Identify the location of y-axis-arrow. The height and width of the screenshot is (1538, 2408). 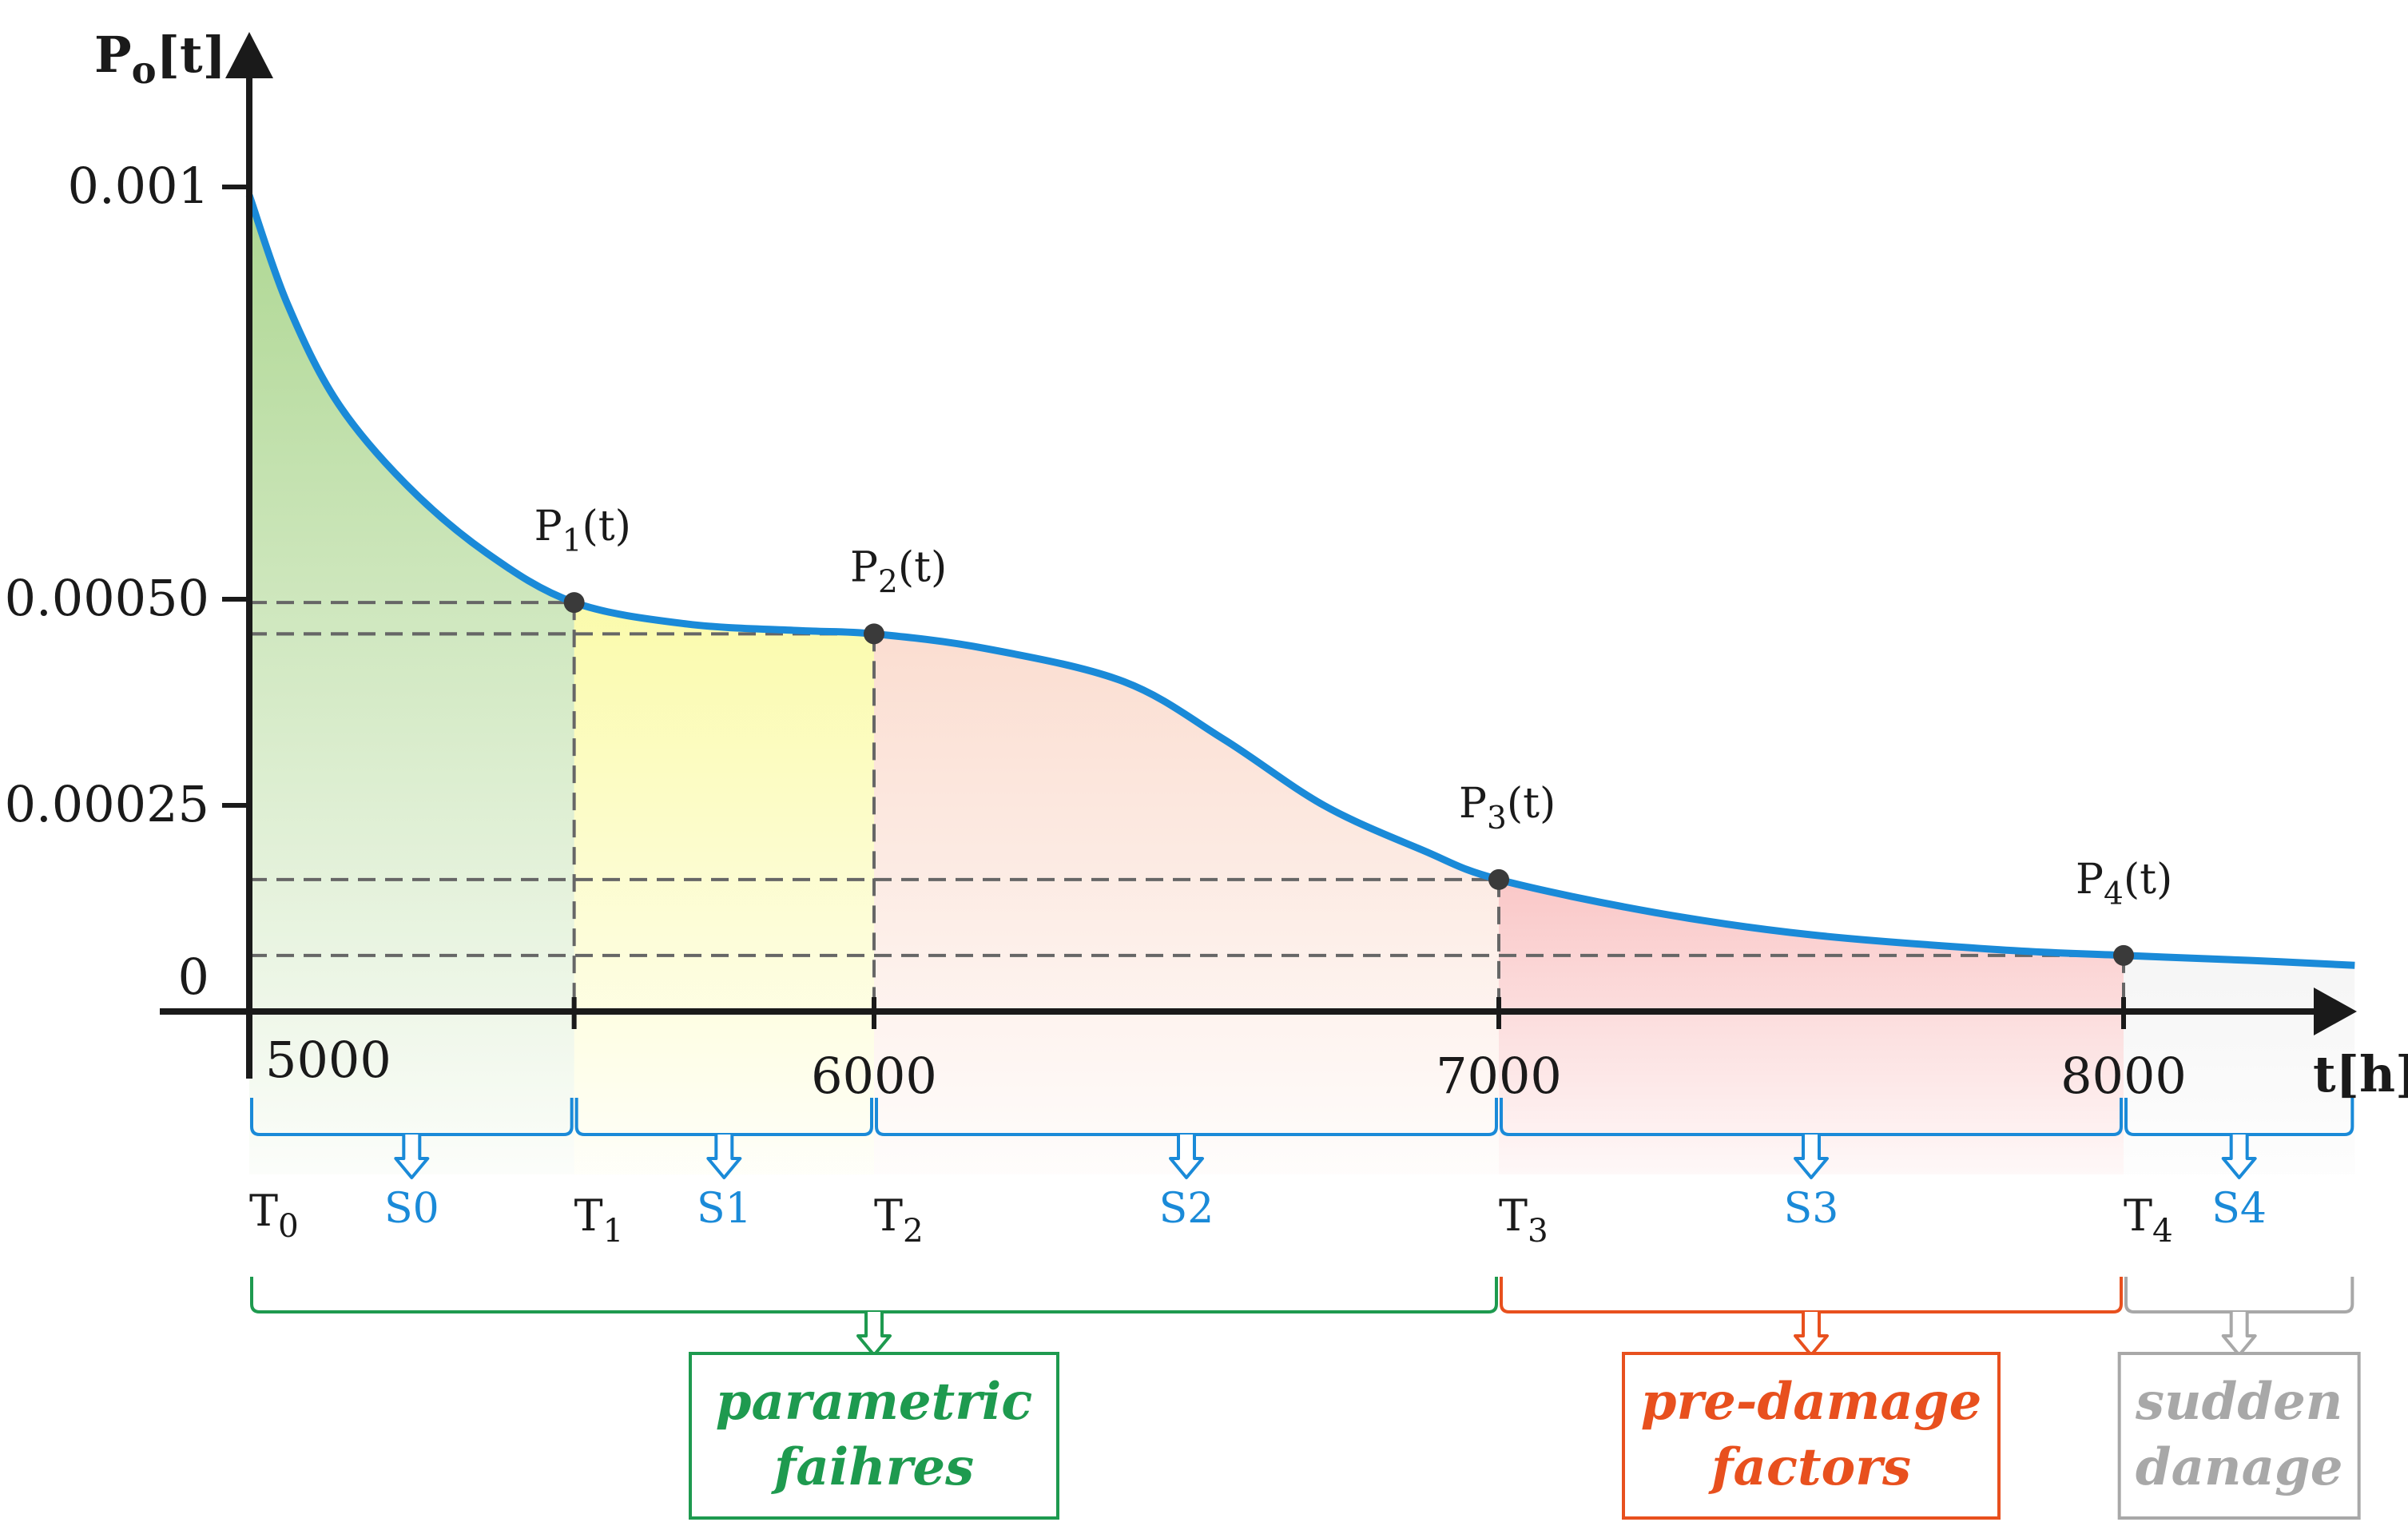
(249, 55).